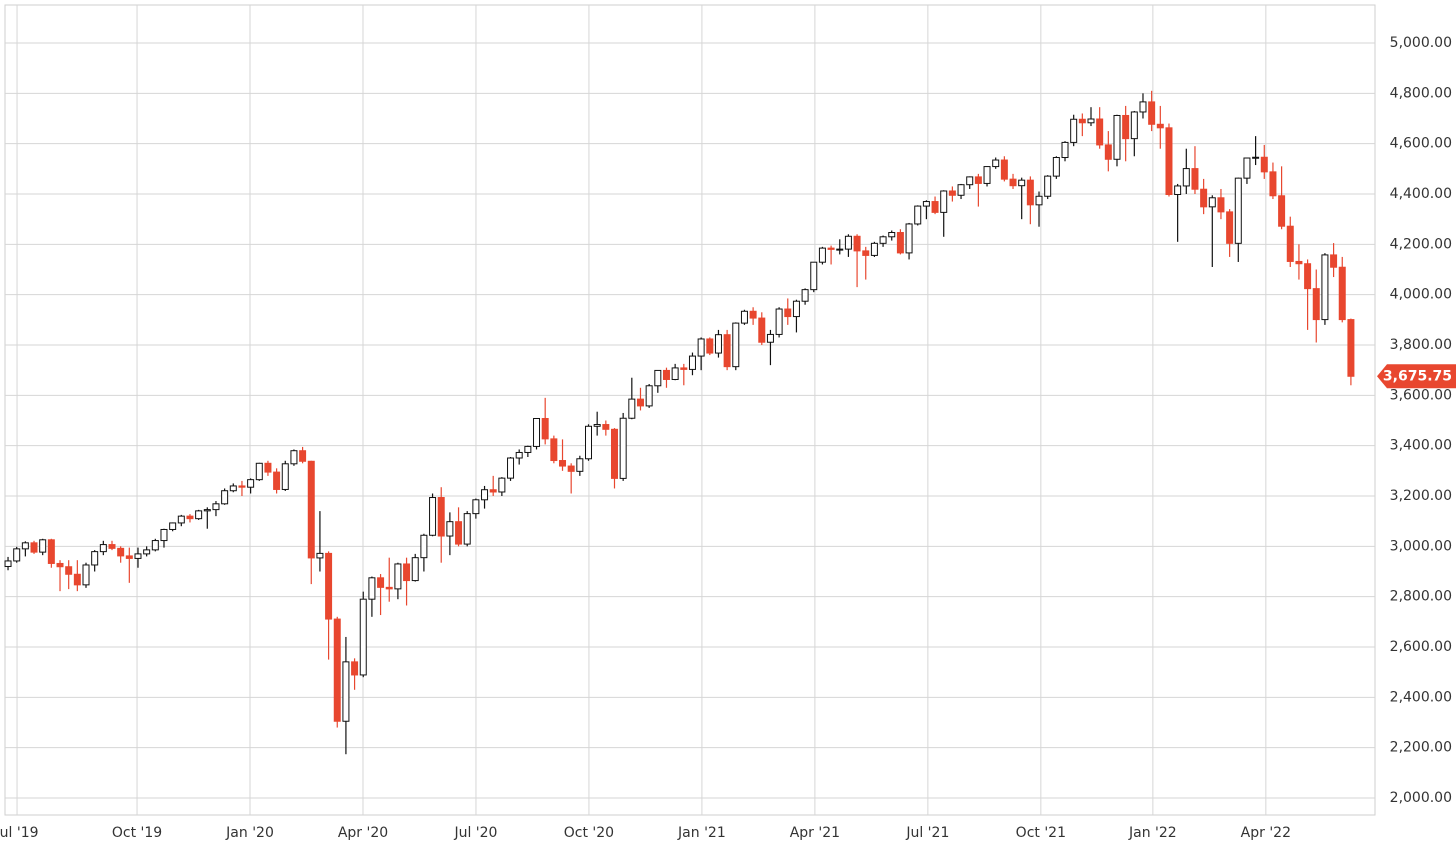 The image size is (1456, 845). Describe the element at coordinates (475, 833) in the screenshot. I see `x-tick-label: Jul '20` at that location.